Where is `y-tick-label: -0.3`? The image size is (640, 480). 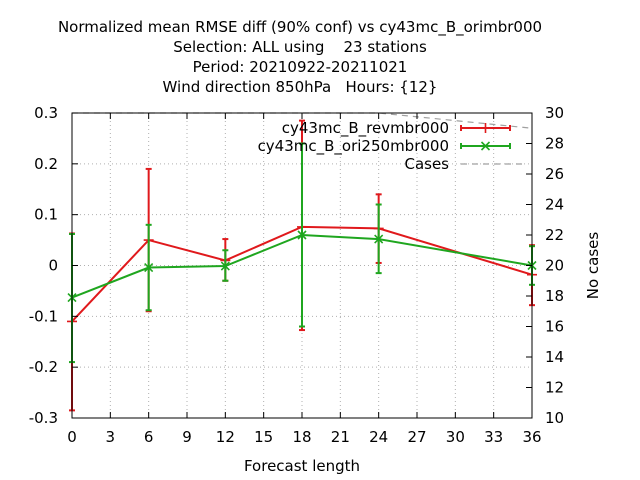 y-tick-label: -0.3 is located at coordinates (43, 418).